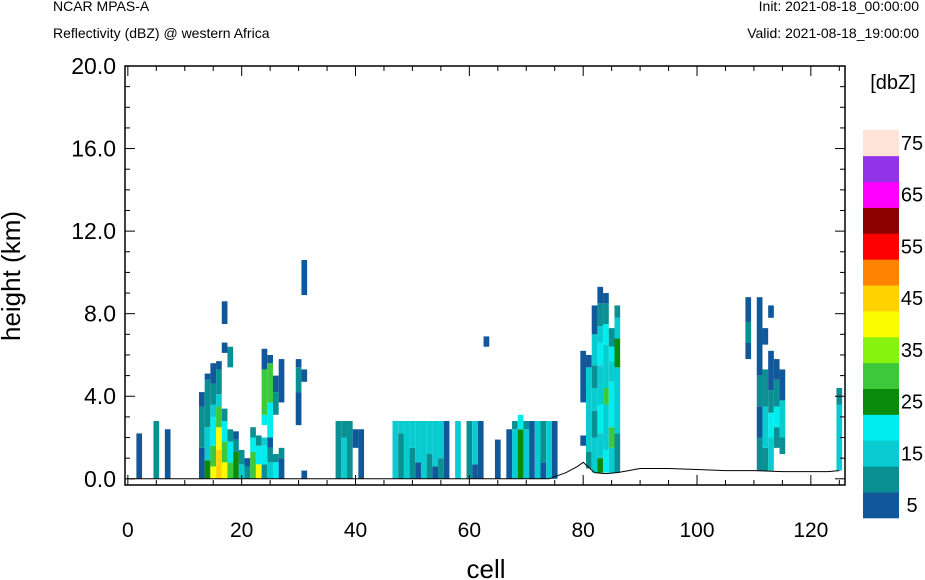  Describe the element at coordinates (912, 299) in the screenshot. I see `colorbar-label: 45` at that location.